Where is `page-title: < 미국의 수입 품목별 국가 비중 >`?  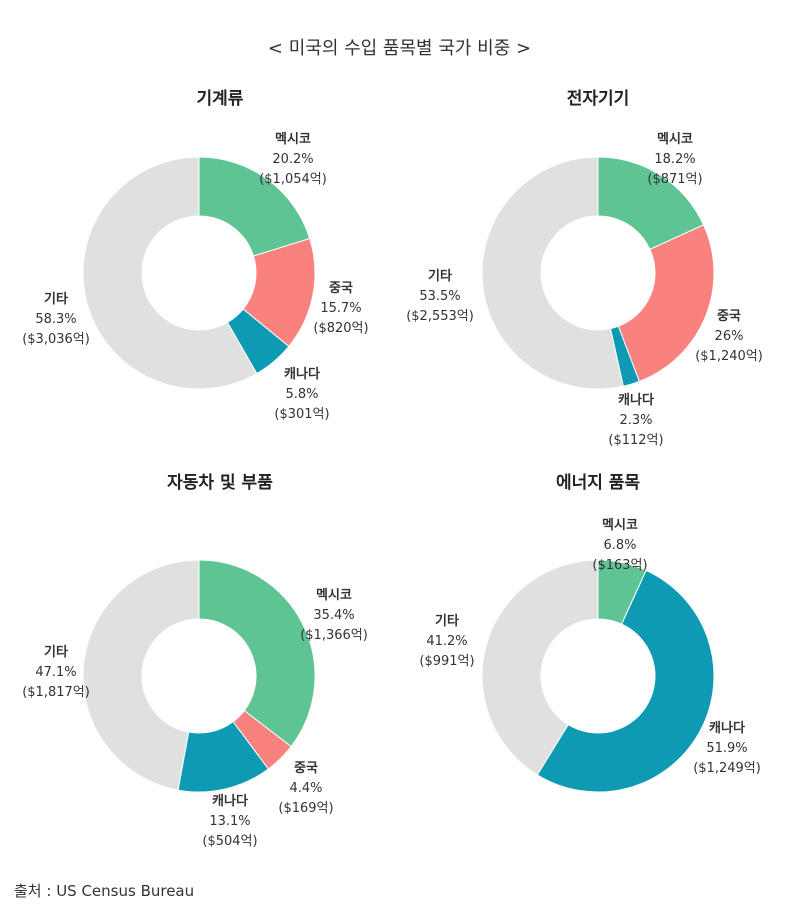 page-title: < 미국의 수입 품목별 국가 비중 > is located at coordinates (399, 48).